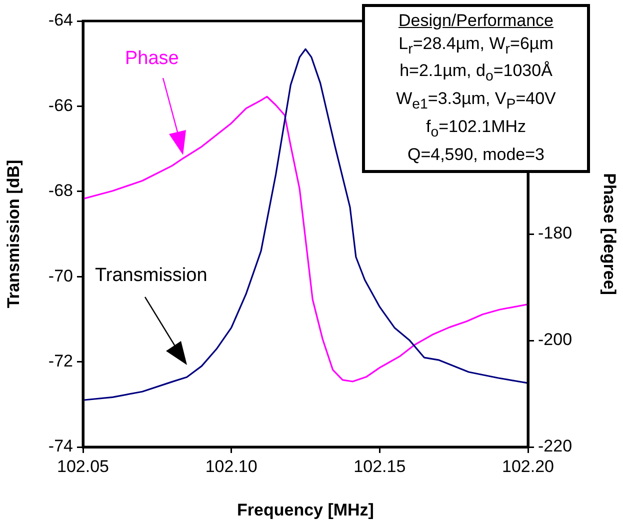  What do you see at coordinates (476, 73) in the screenshot?
I see `annotation: h=2.1µm, d$_{o}$=1030Å` at bounding box center [476, 73].